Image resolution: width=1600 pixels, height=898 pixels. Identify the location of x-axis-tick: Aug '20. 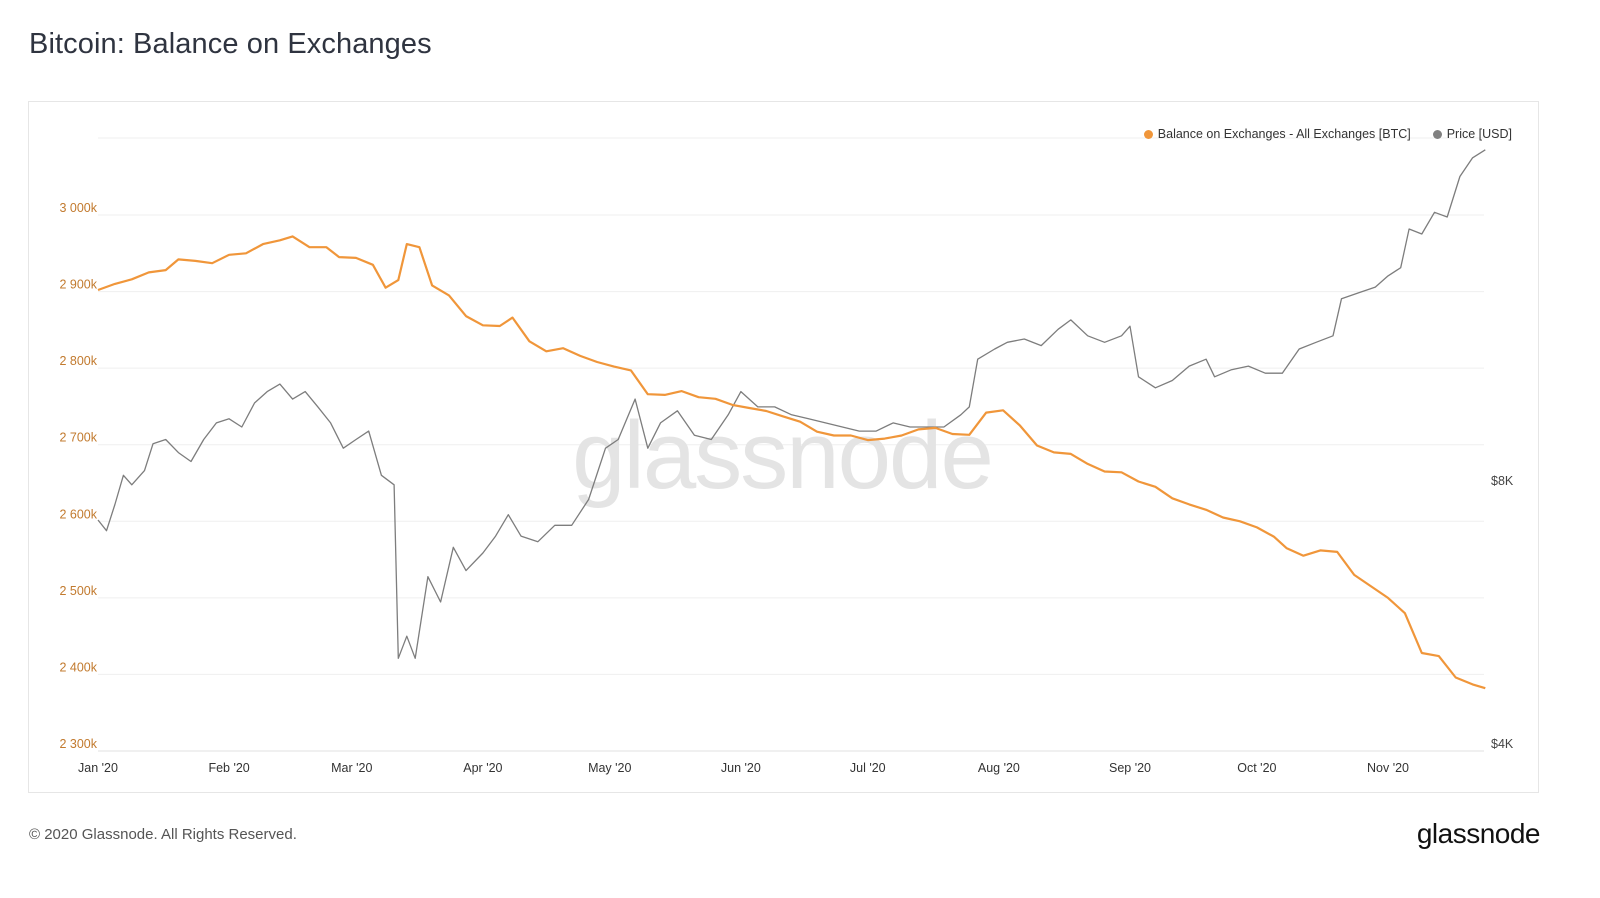
(999, 768).